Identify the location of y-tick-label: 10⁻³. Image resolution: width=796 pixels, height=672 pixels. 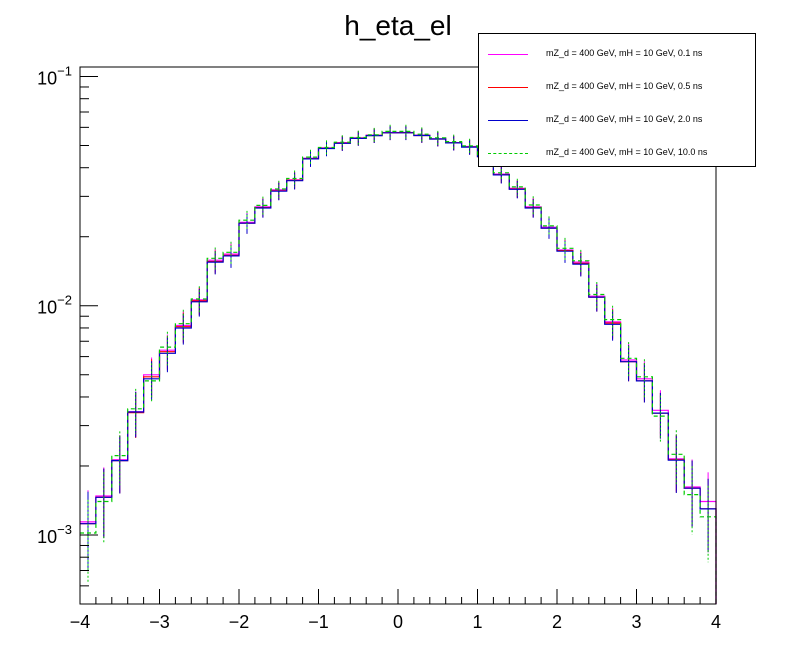
(54, 534).